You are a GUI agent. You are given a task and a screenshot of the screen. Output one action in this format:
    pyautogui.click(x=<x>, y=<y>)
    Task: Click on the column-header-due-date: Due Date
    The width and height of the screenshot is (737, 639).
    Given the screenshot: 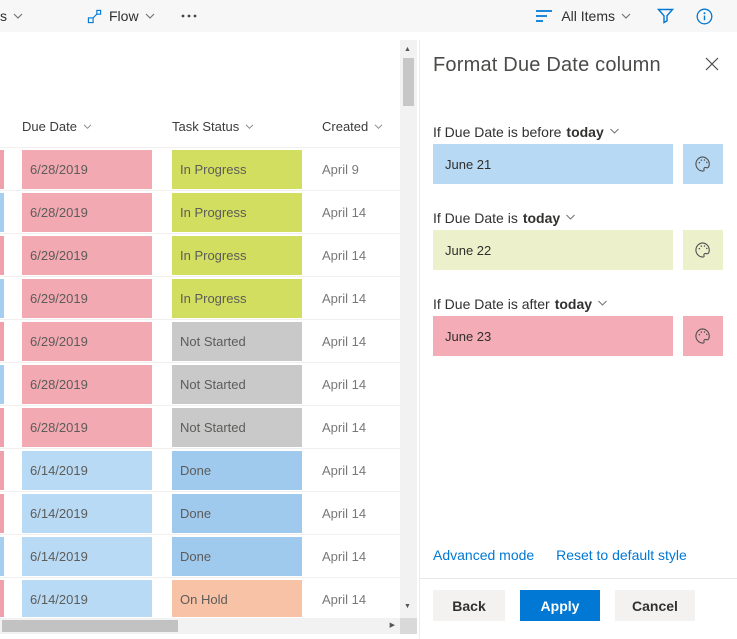 What is the action you would take?
    pyautogui.click(x=57, y=126)
    